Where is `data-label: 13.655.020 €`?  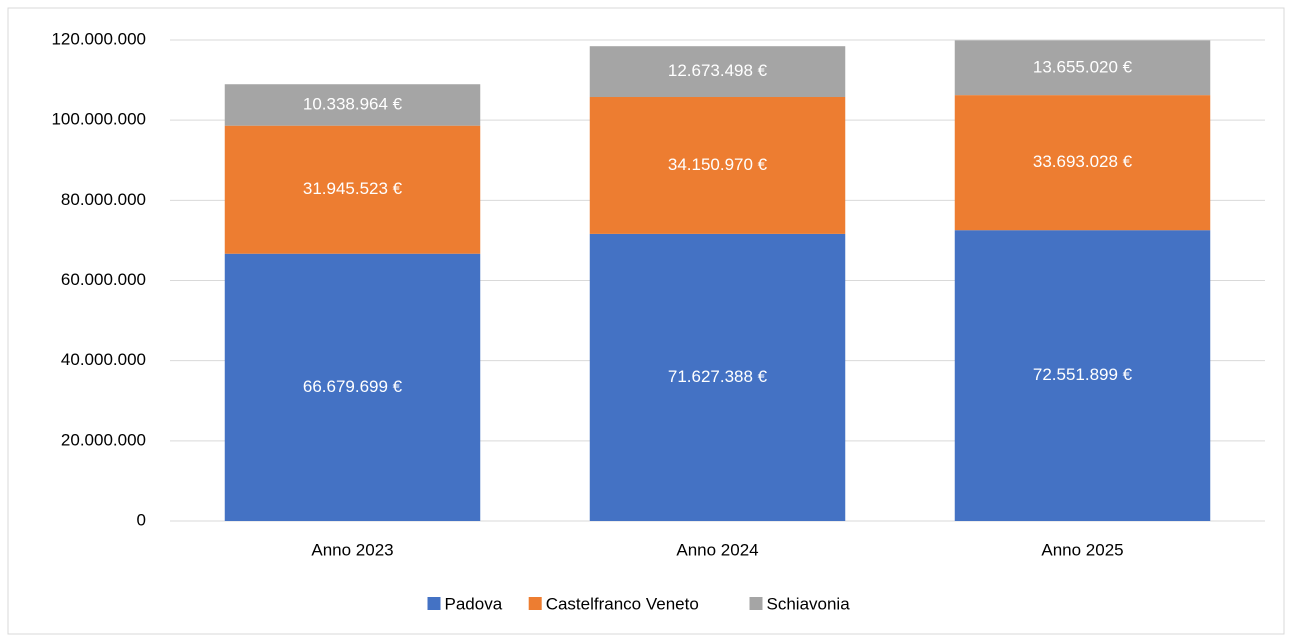
data-label: 13.655.020 € is located at coordinates (1083, 66).